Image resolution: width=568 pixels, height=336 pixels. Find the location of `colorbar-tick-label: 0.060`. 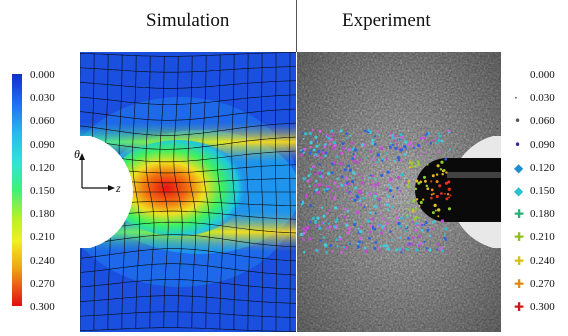

colorbar-tick-label: 0.060 is located at coordinates (42, 121).